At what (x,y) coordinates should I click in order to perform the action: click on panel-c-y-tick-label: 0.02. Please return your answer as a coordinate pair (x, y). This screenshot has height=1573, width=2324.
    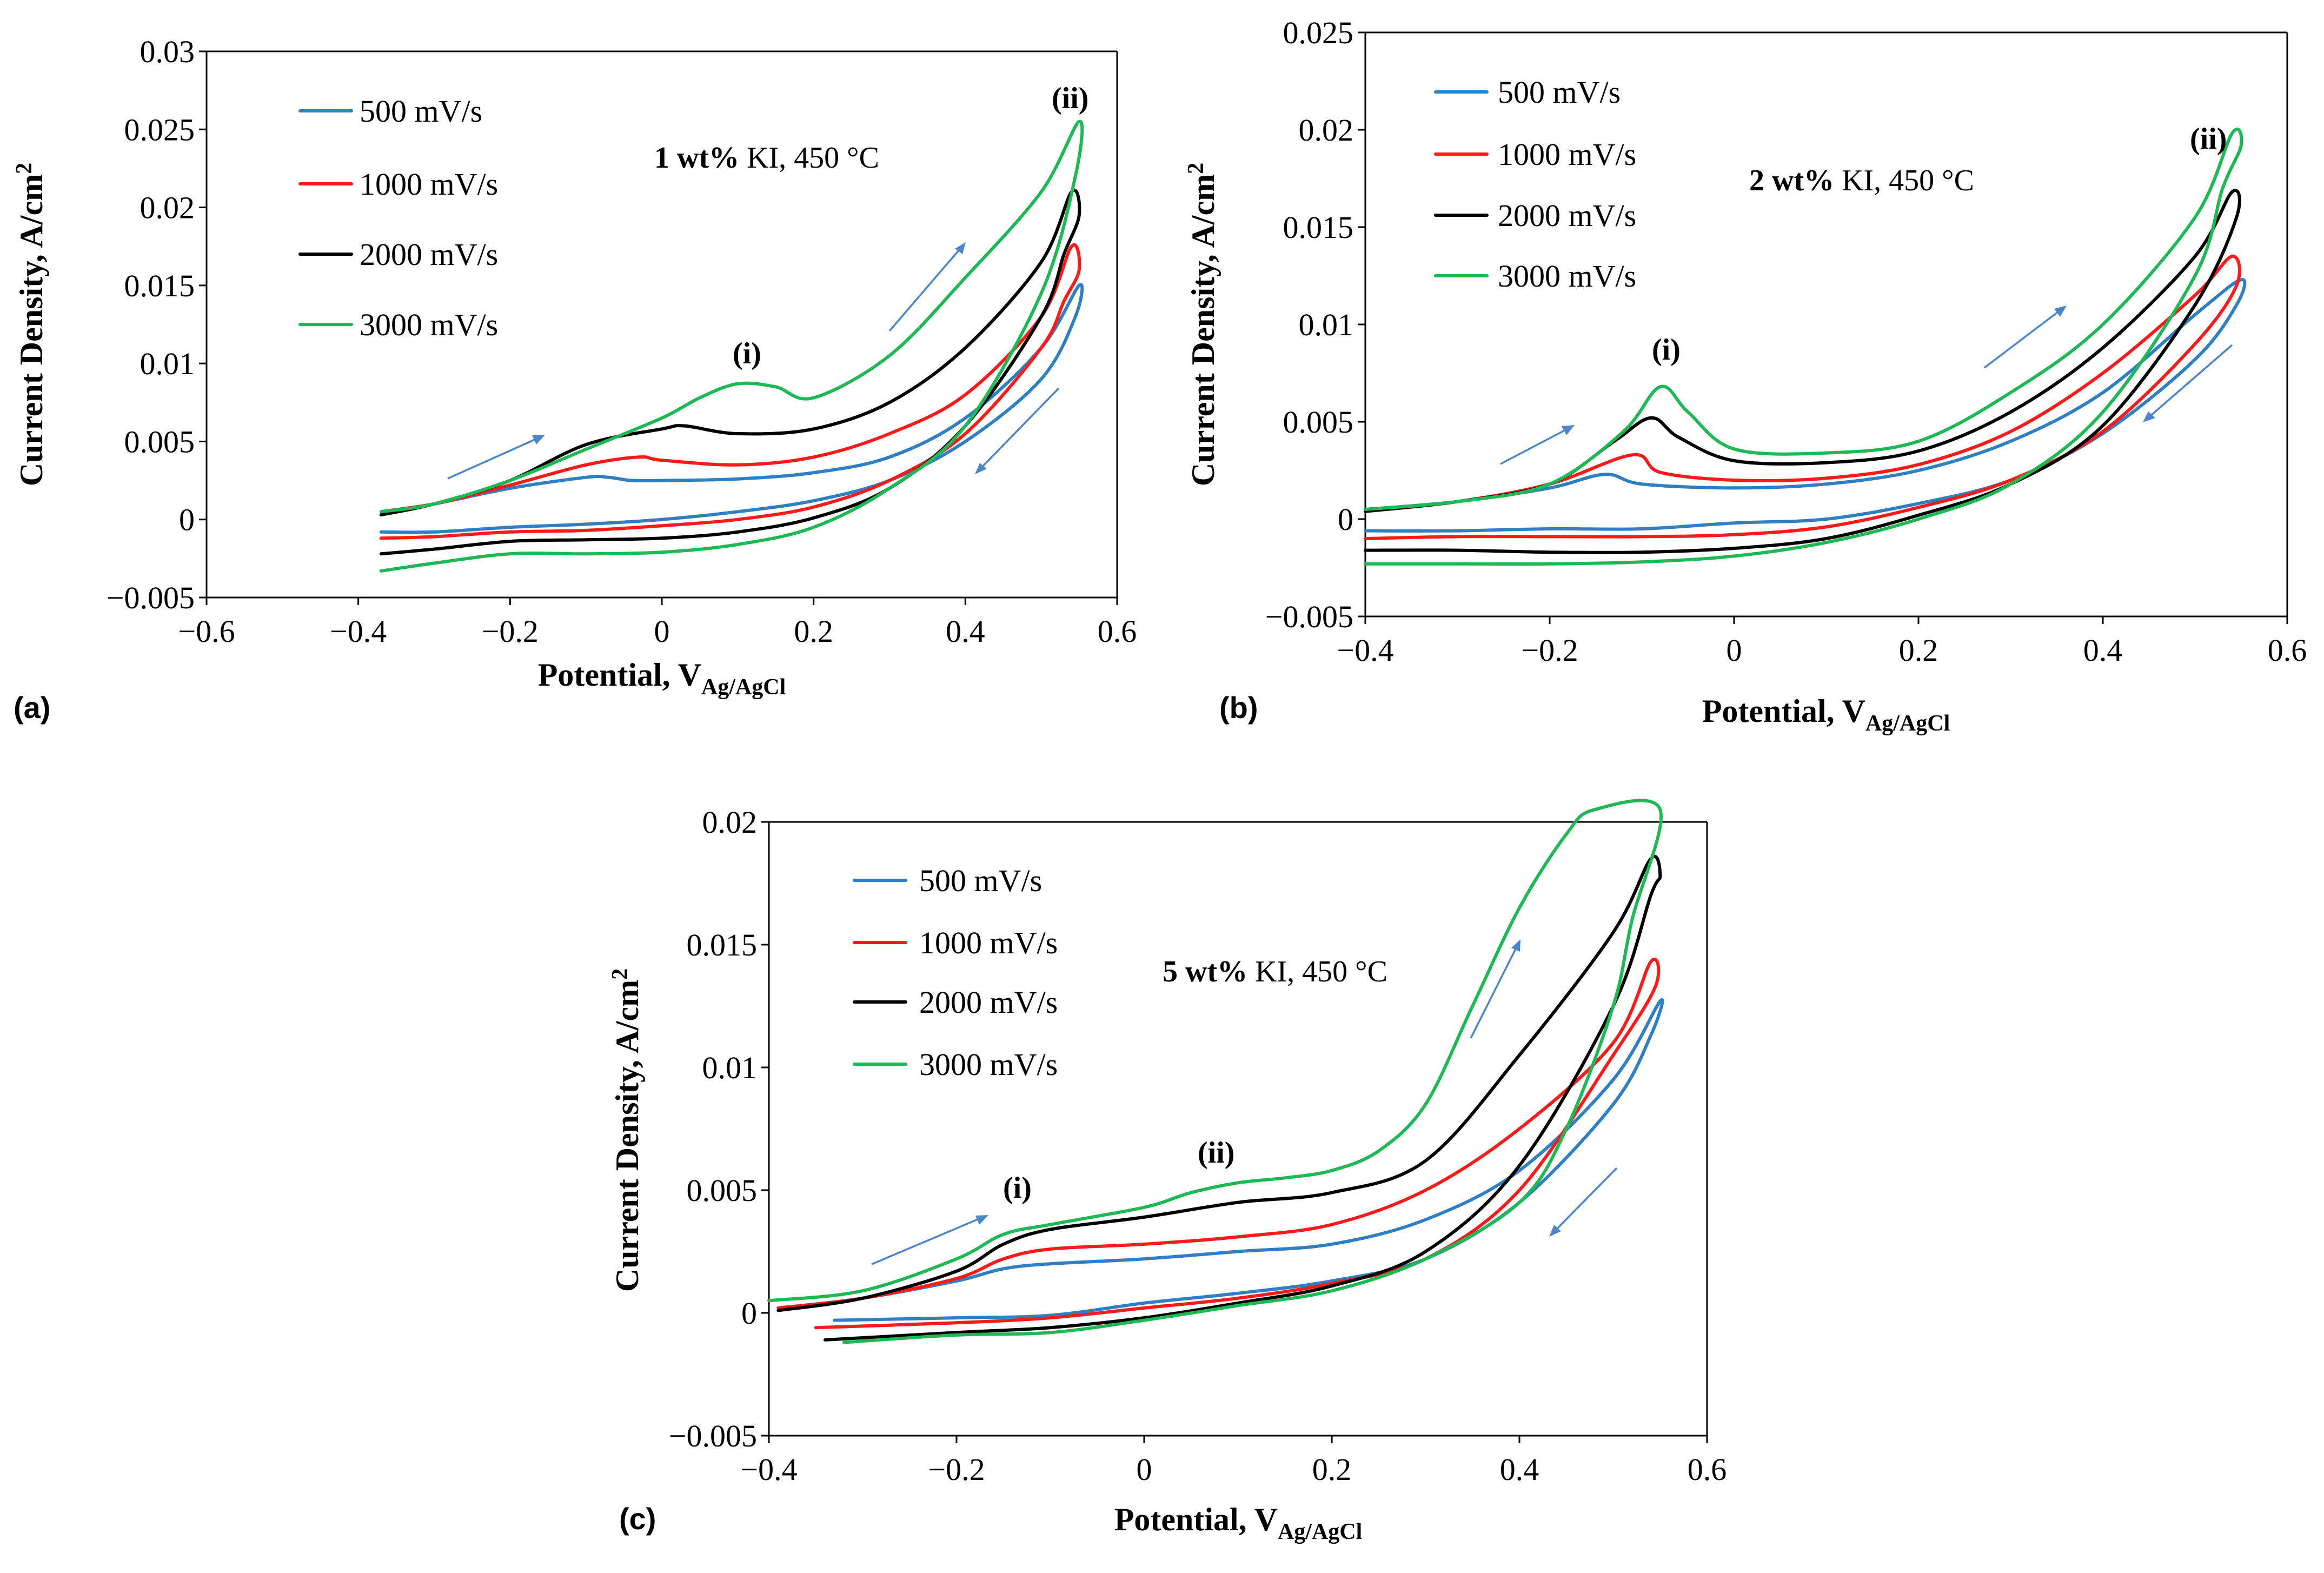
    Looking at the image, I should click on (730, 822).